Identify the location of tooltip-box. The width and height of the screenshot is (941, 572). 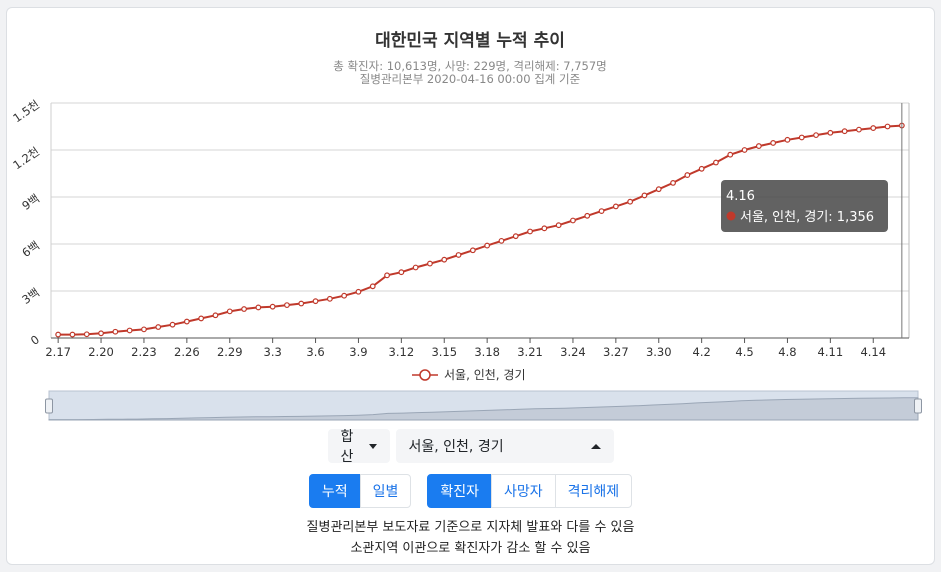
(804, 206).